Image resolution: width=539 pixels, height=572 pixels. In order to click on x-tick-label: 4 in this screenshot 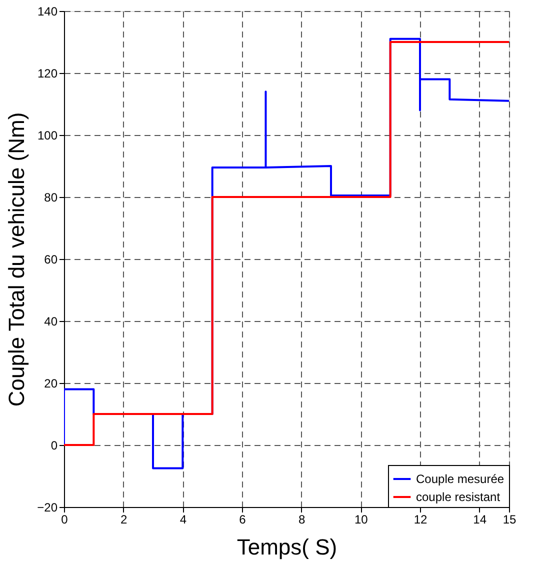, I will do `click(183, 519)`.